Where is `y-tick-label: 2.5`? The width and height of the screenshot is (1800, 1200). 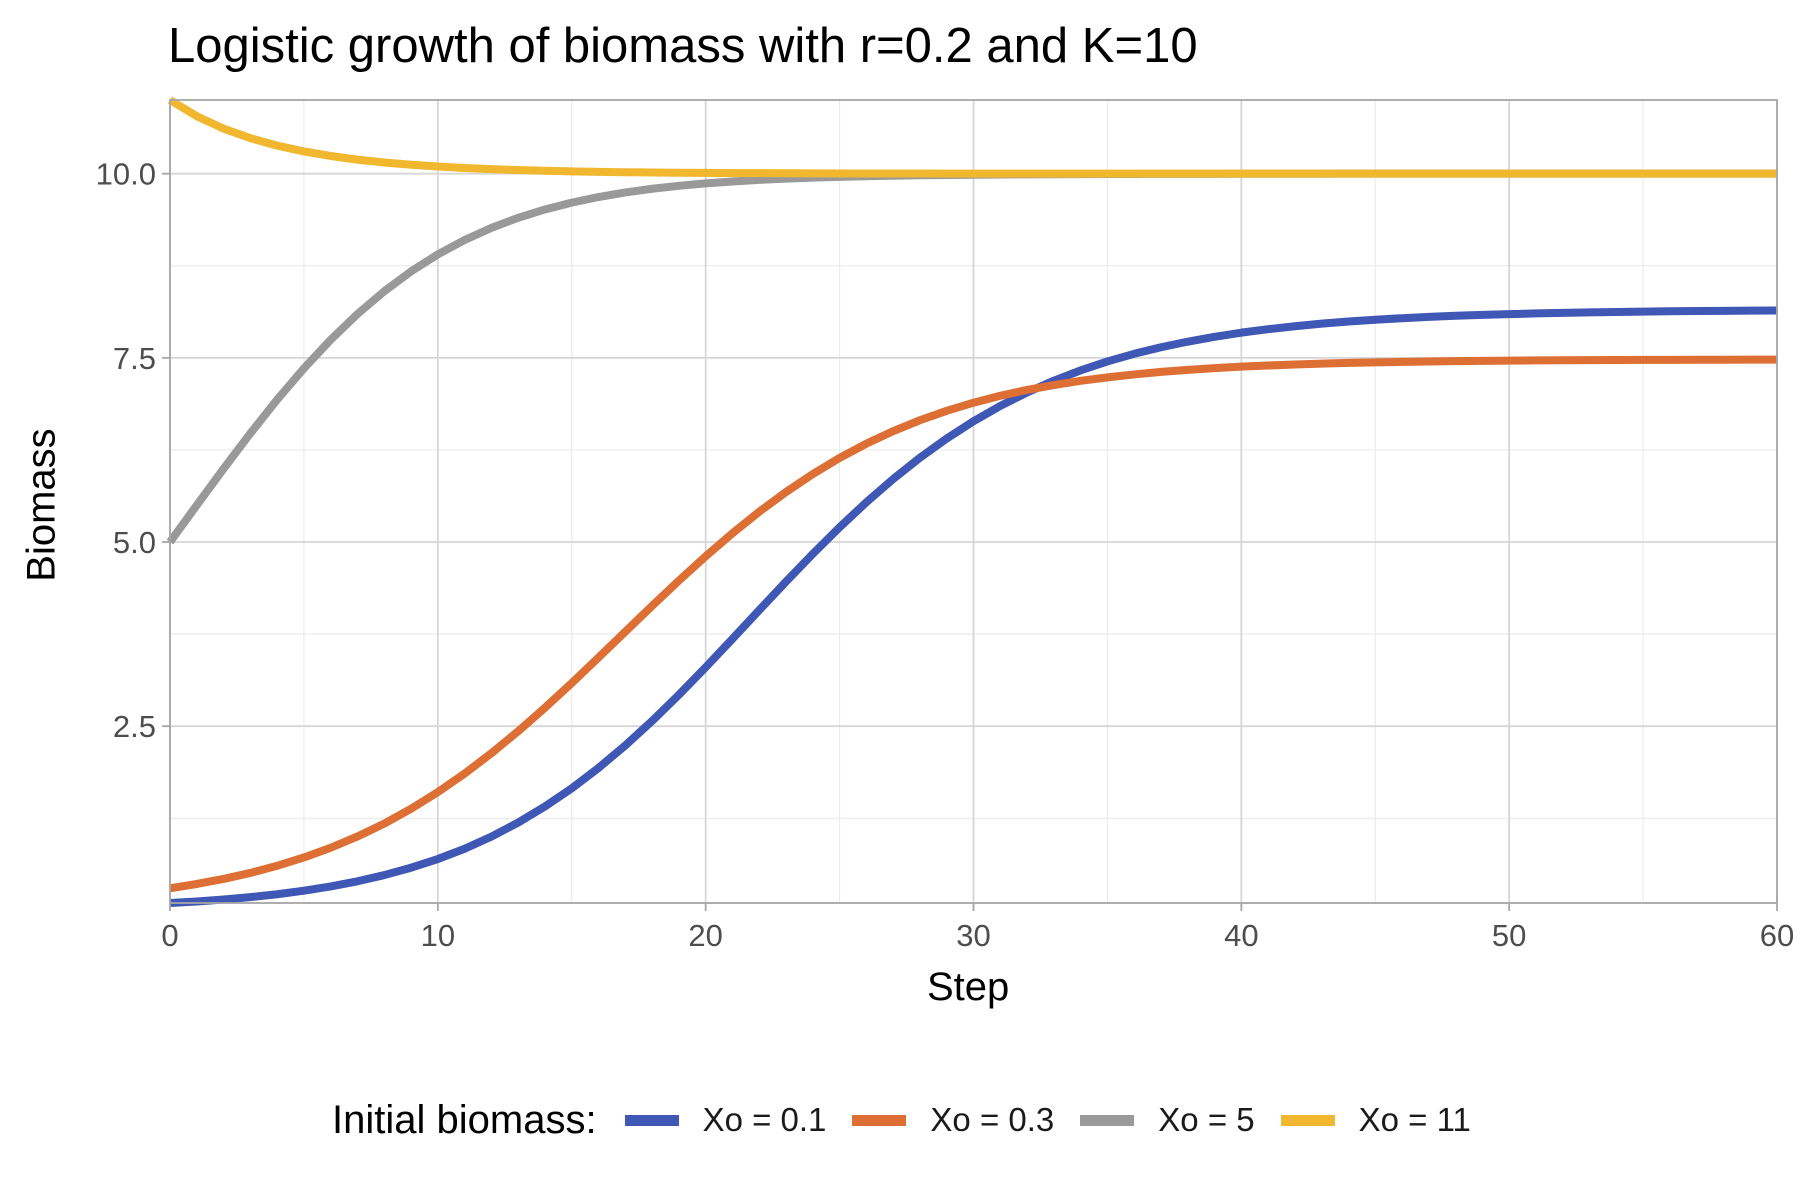
y-tick-label: 2.5 is located at coordinates (134, 726).